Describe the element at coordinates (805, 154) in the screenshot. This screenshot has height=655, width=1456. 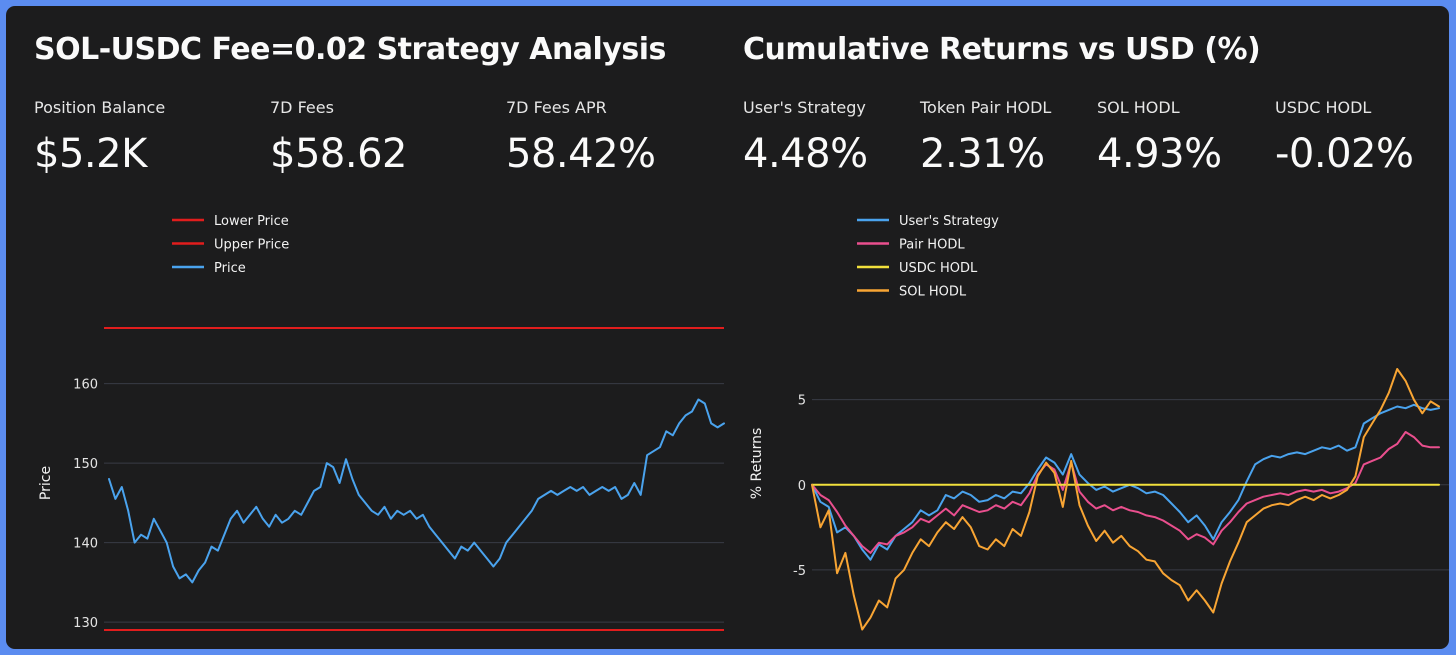
I see `metric-value: 4.48%` at that location.